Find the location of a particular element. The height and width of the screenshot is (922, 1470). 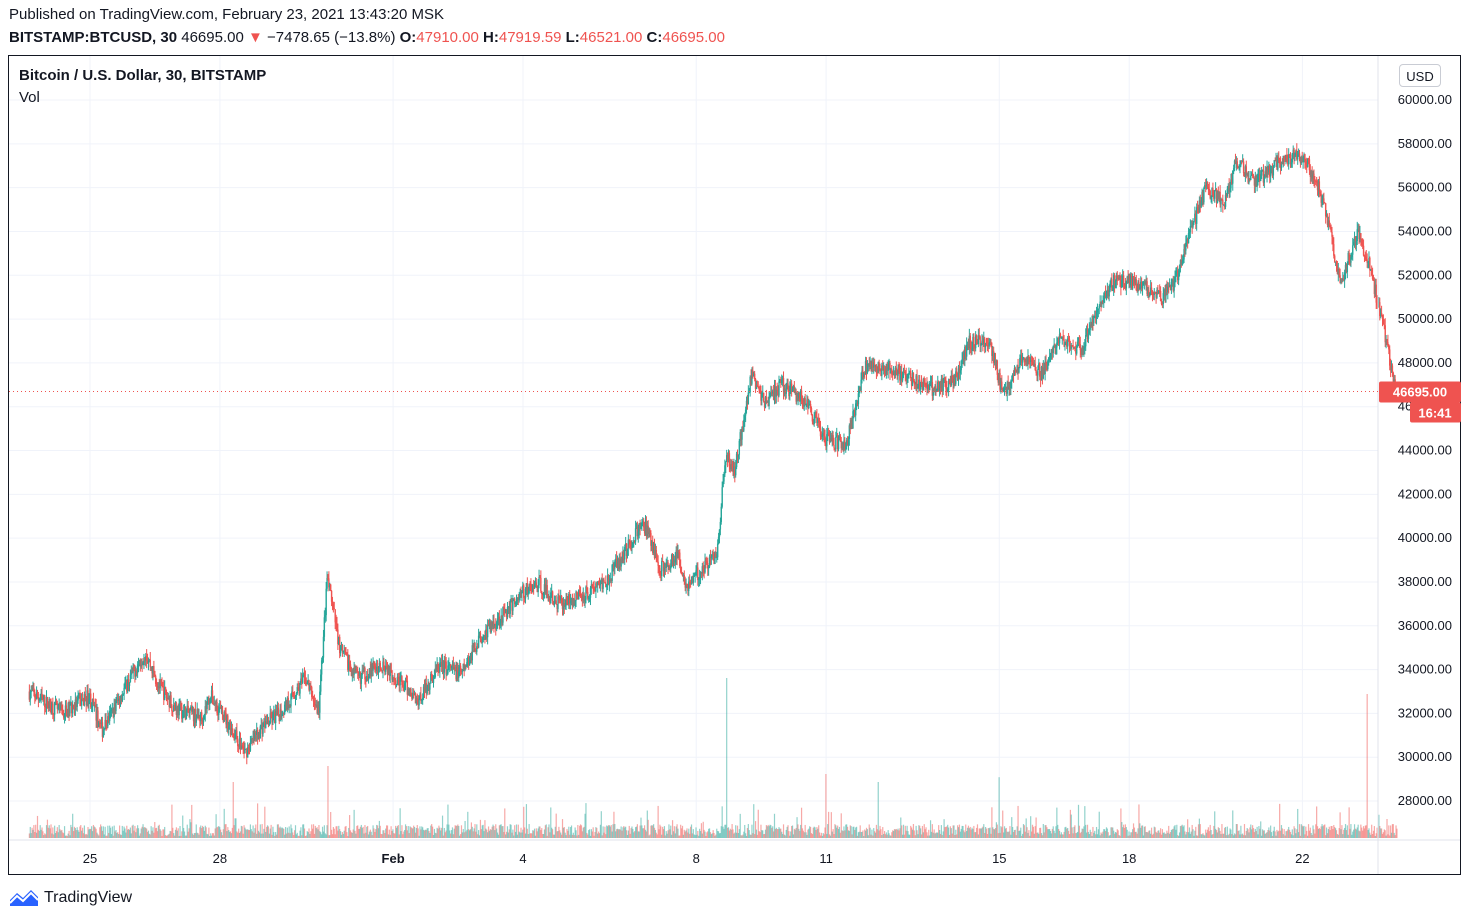

volume-legend: Vol is located at coordinates (29, 97).